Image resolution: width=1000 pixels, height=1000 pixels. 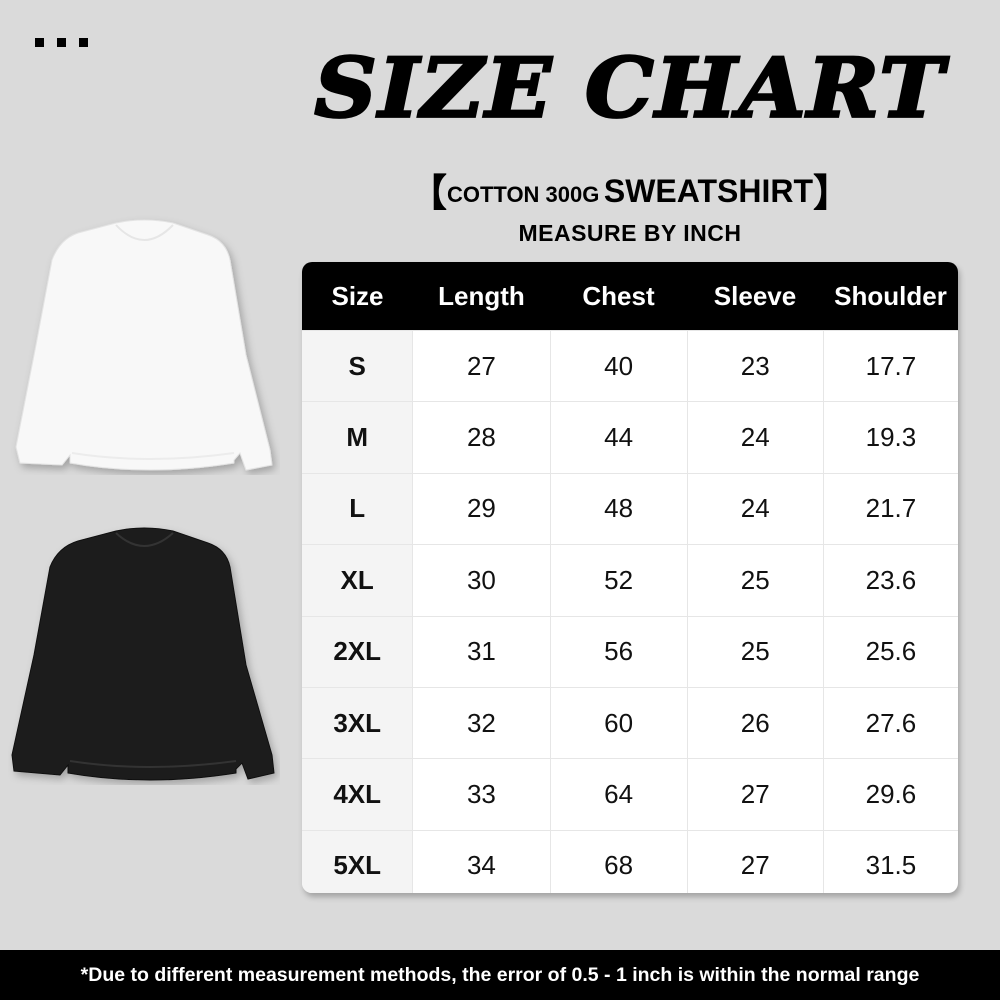 What do you see at coordinates (890, 366) in the screenshot?
I see `cell-shoulder: 17.7` at bounding box center [890, 366].